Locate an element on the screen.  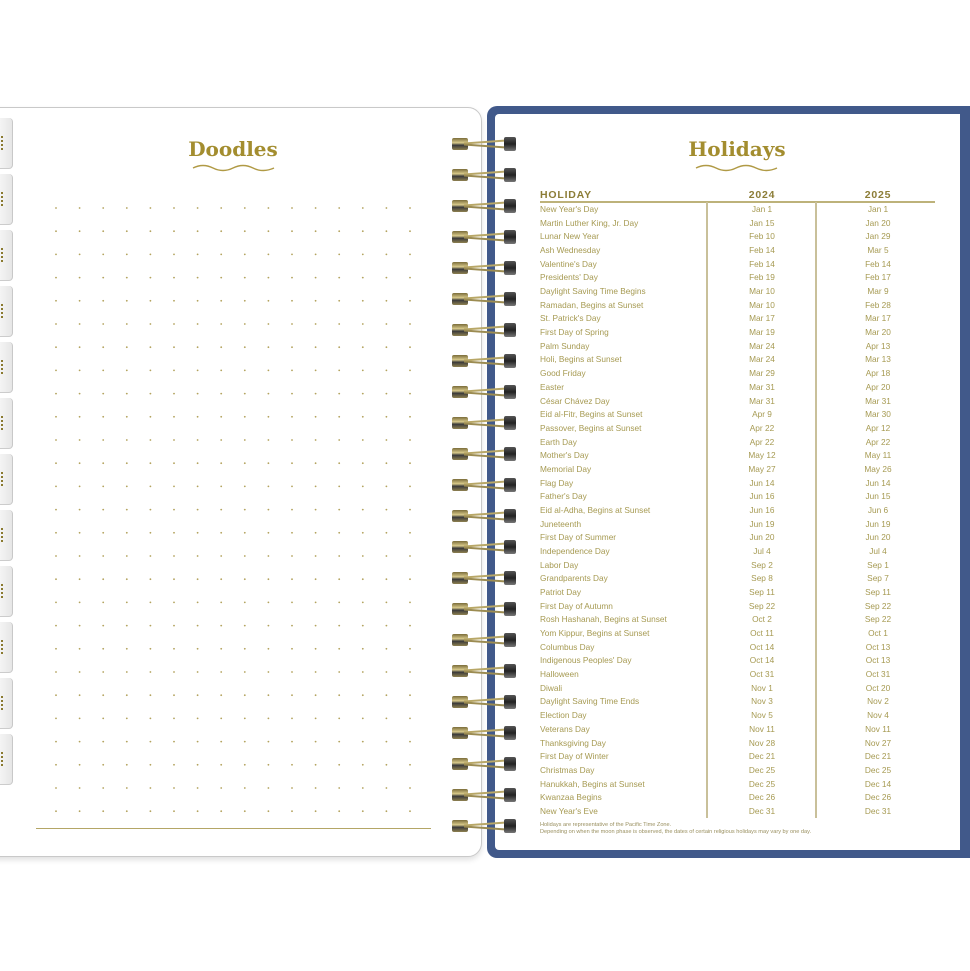
date-2025: Nov 27 is located at coordinates (878, 742).